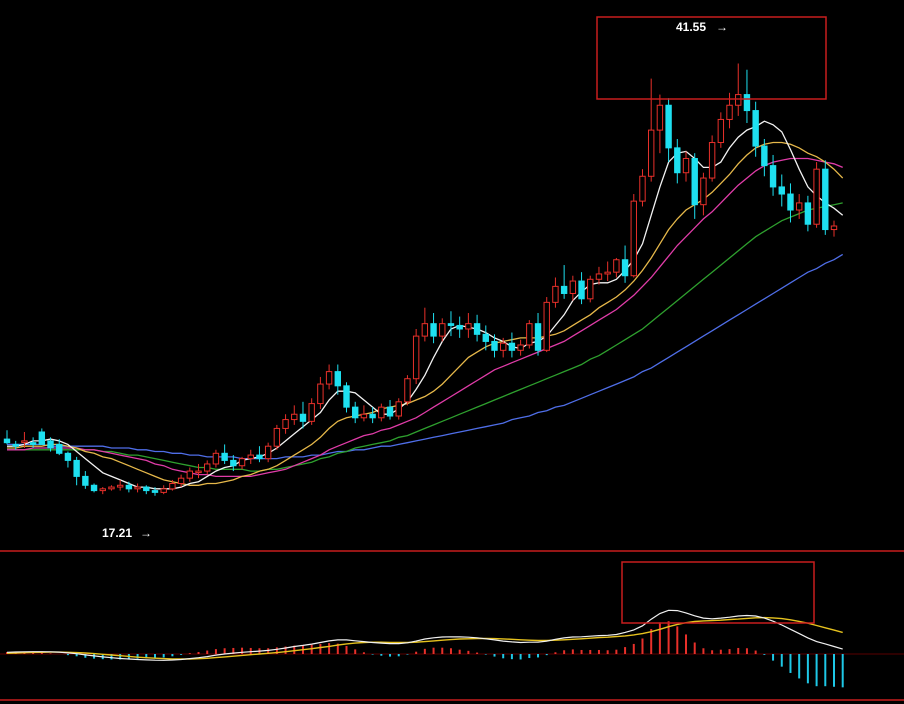 This screenshot has height=704, width=904. Describe the element at coordinates (691, 27) in the screenshot. I see `high-price-label: 41.55` at that location.